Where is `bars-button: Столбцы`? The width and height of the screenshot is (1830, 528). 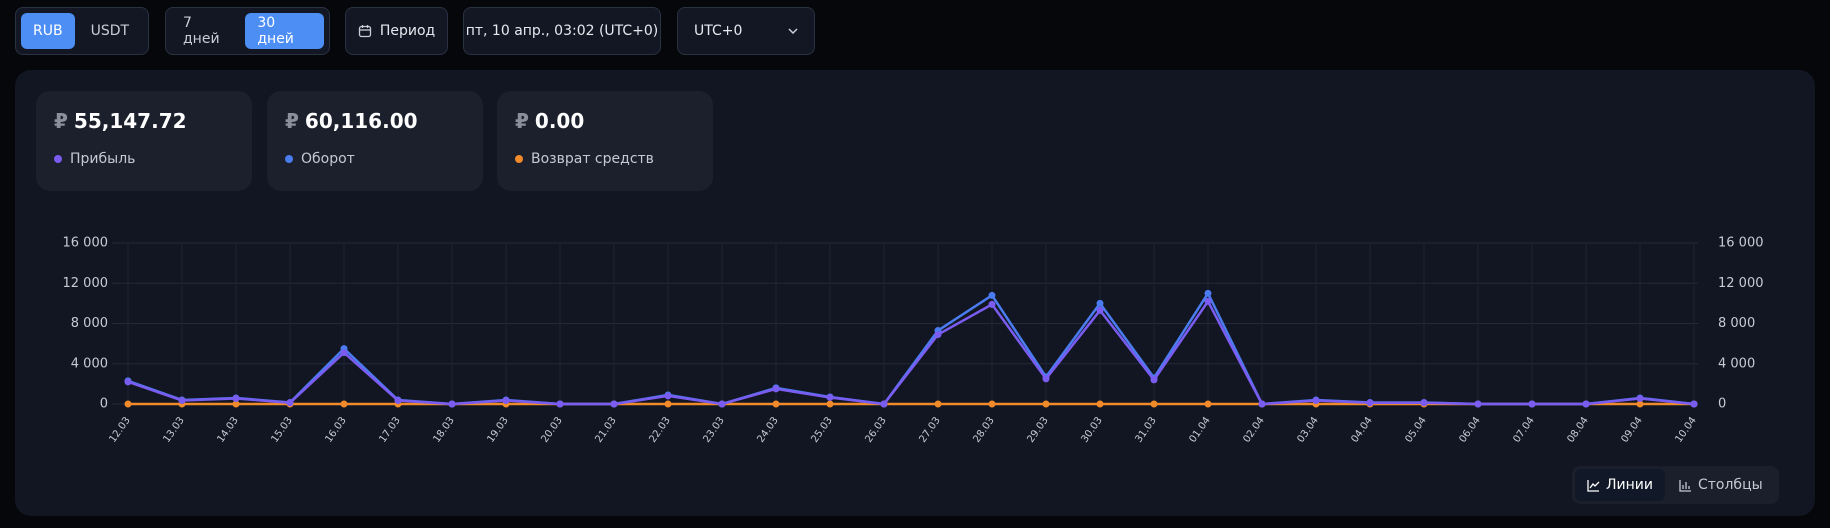 bars-button: Столбцы is located at coordinates (1721, 485).